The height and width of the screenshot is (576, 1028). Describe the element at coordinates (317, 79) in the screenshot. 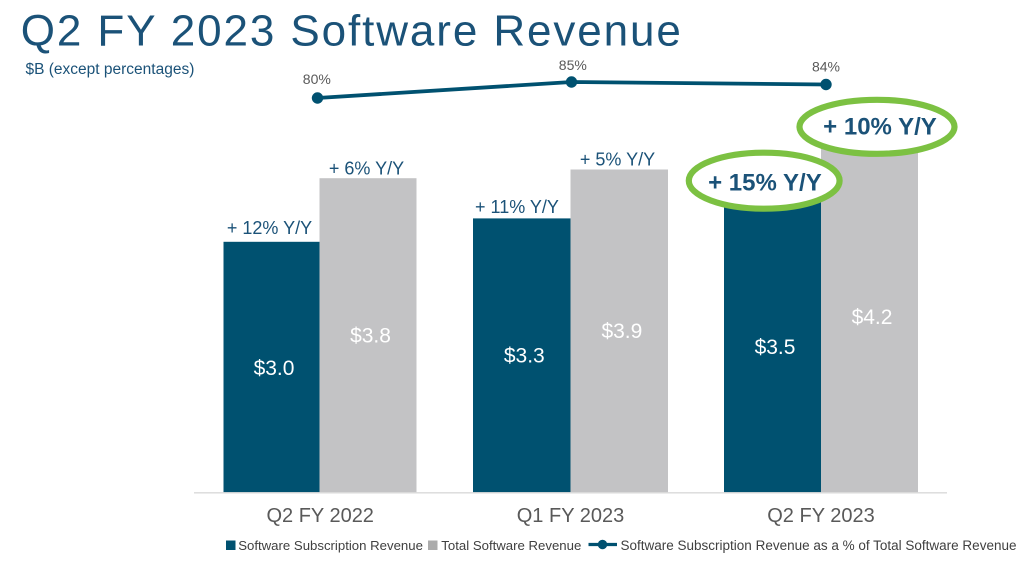

I see `svg-text: 80%` at that location.